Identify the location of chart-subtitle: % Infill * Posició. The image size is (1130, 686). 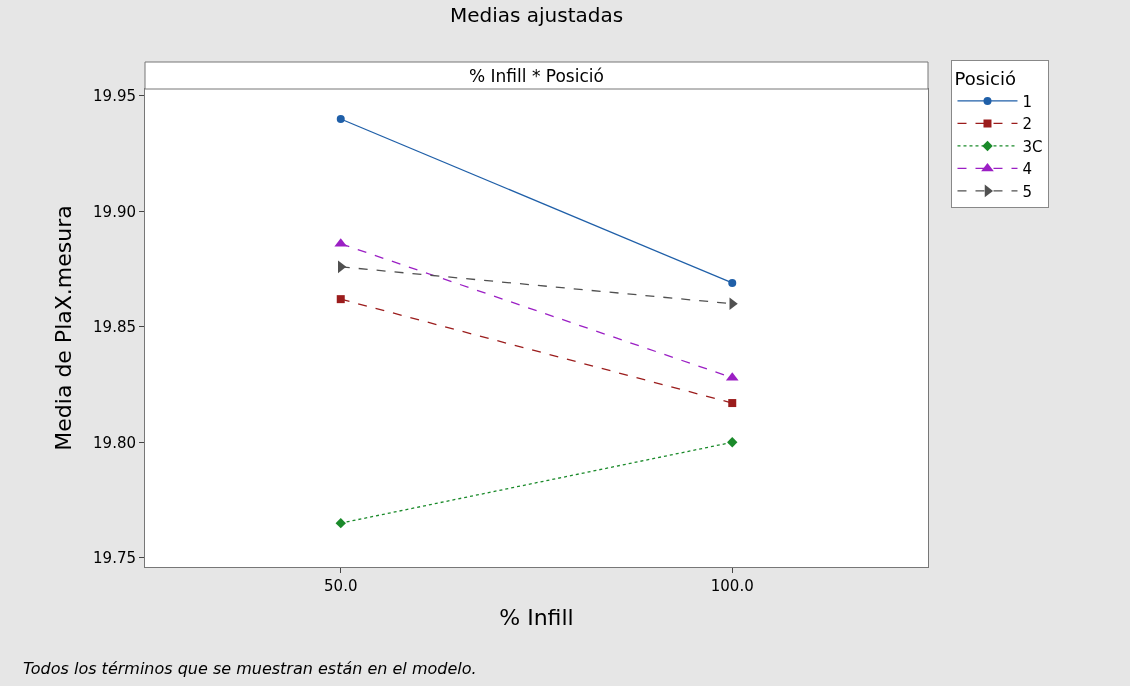
(536, 76).